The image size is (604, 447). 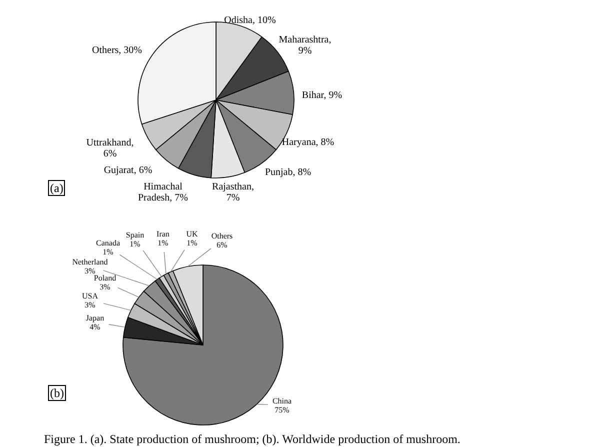 I want to click on slice-label: Punjab, 8%, so click(x=288, y=172).